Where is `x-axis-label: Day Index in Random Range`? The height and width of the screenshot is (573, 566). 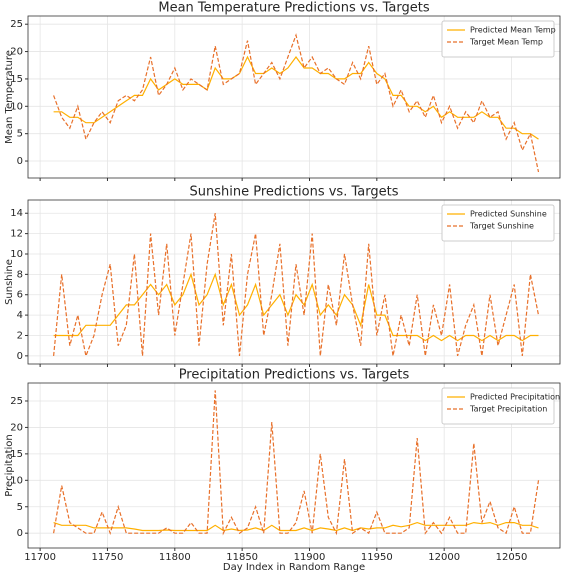 x-axis-label: Day Index in Random Range is located at coordinates (294, 567).